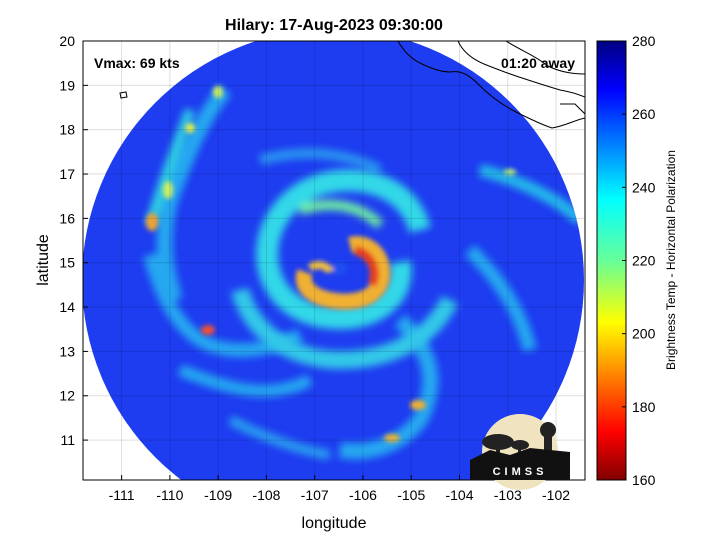 This screenshot has width=720, height=540. Describe the element at coordinates (644, 407) in the screenshot. I see `colorbar-tick-label: 180` at that location.